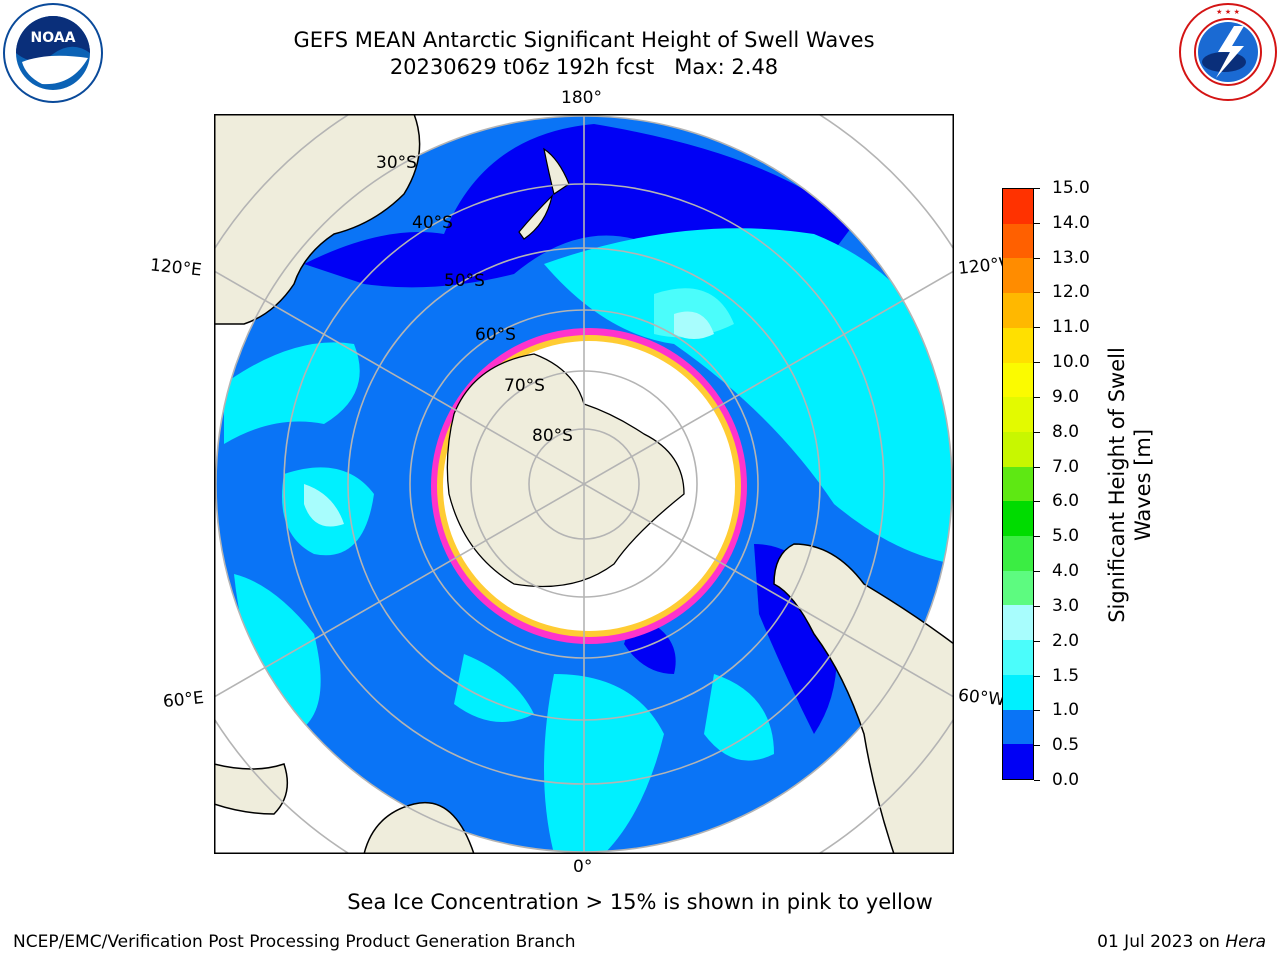 This screenshot has height=960, width=1280. Describe the element at coordinates (1143, 485) in the screenshot. I see `colorbar-label-line2: Waves [m]` at that location.